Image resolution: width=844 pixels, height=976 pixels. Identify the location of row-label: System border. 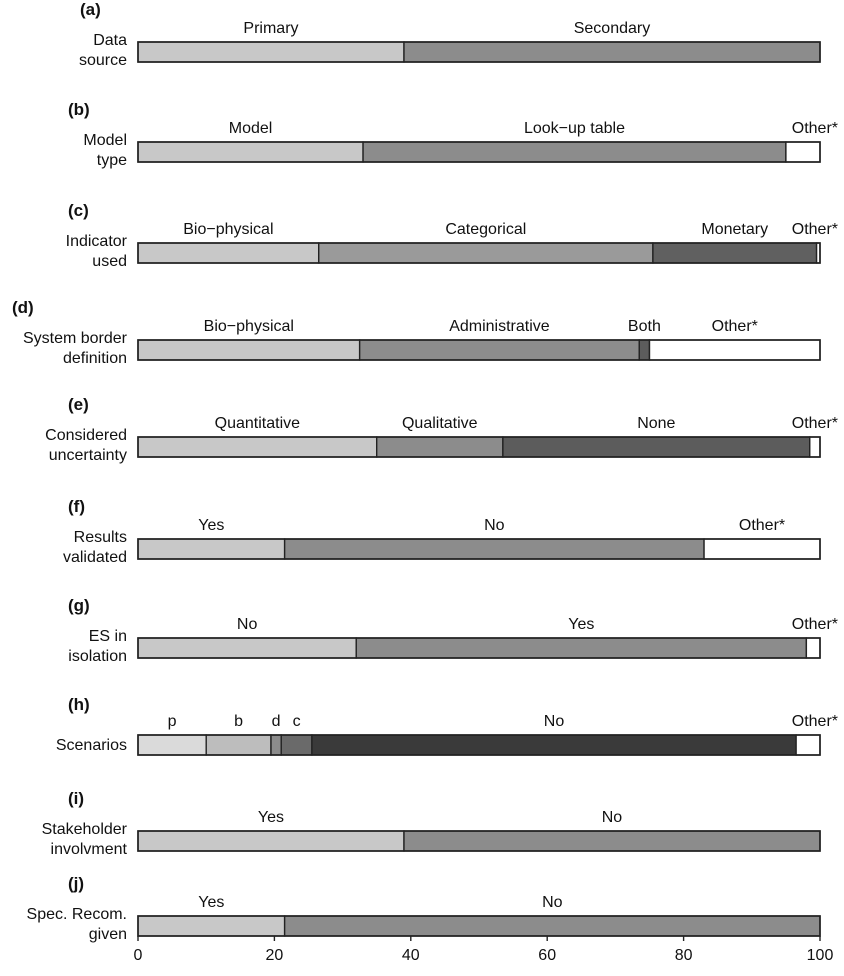
(75, 338).